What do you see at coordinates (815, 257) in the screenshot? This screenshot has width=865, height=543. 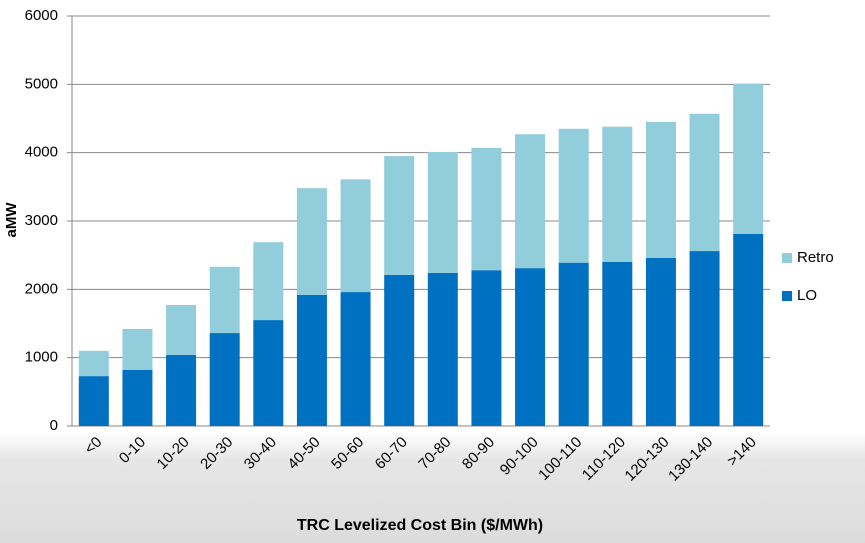 I see `legend-label: Retro` at bounding box center [815, 257].